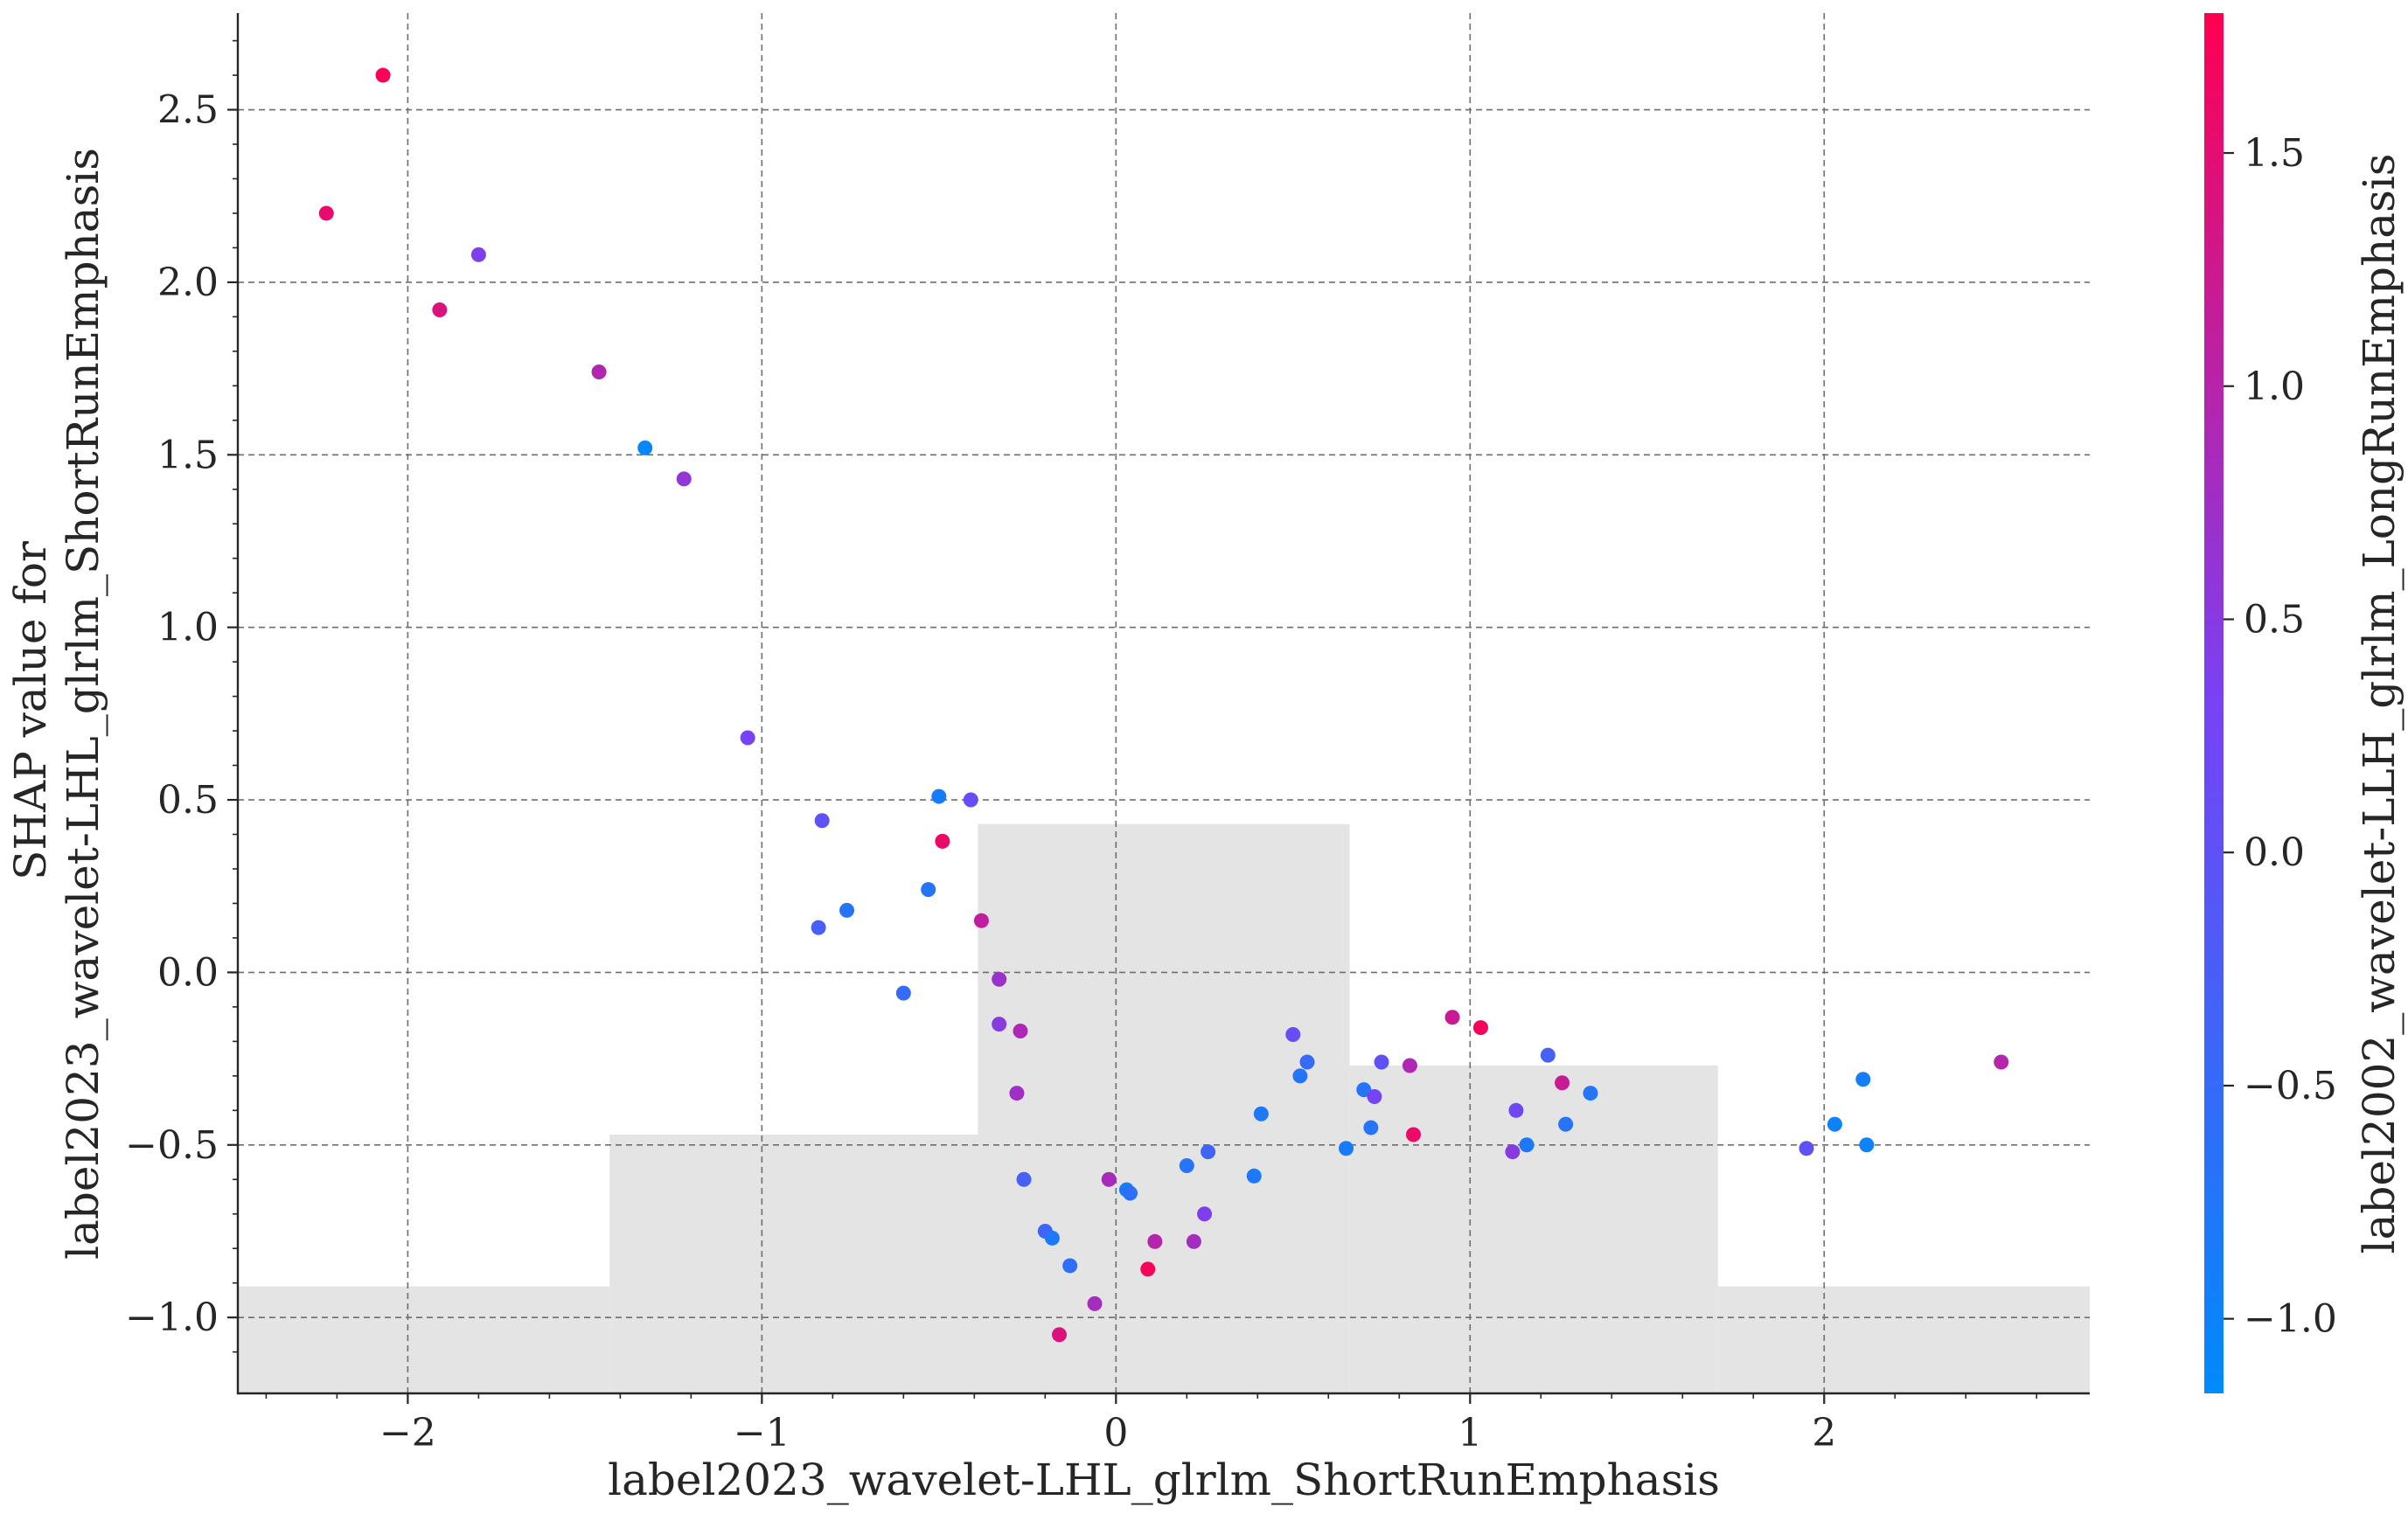 The height and width of the screenshot is (1521, 2408). I want to click on colorbar-tick-label: 0.0, so click(2274, 852).